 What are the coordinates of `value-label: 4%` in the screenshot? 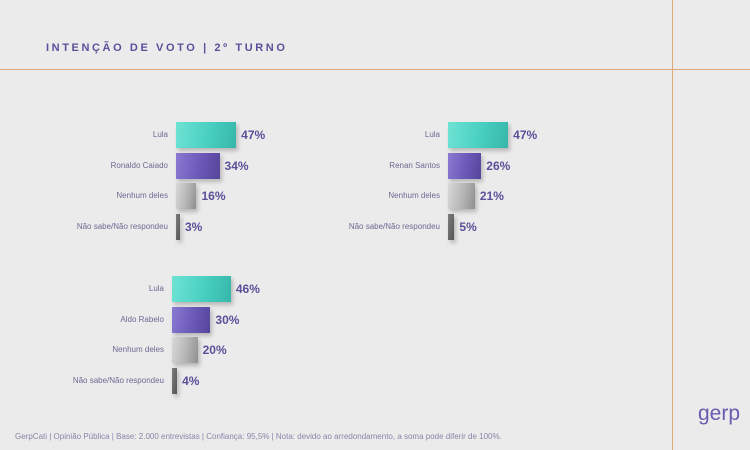 It's located at (191, 380).